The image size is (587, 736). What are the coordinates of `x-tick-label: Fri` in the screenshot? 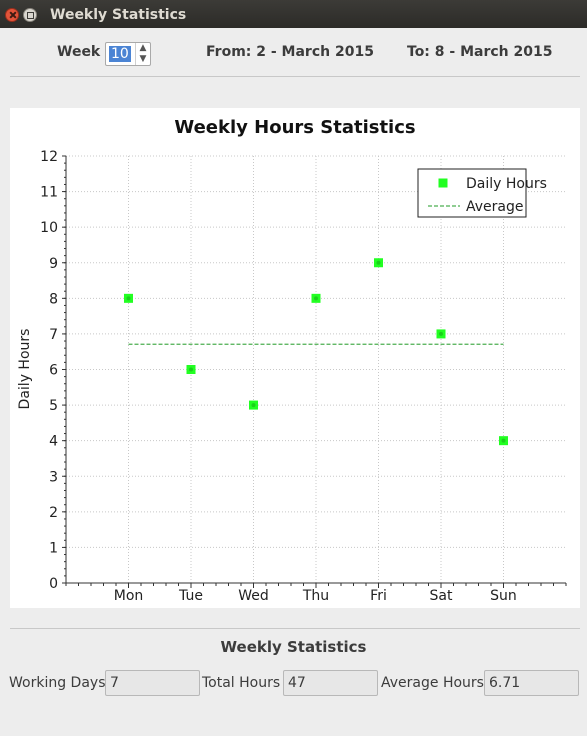 It's located at (378, 596).